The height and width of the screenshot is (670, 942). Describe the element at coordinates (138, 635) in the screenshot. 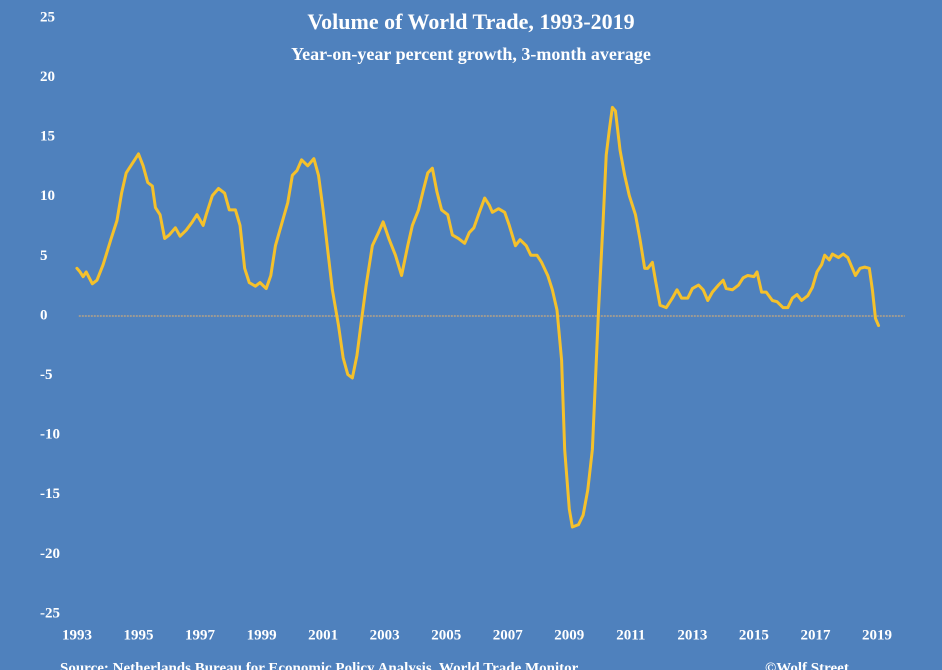

I see `x-tick-label: 1995` at that location.